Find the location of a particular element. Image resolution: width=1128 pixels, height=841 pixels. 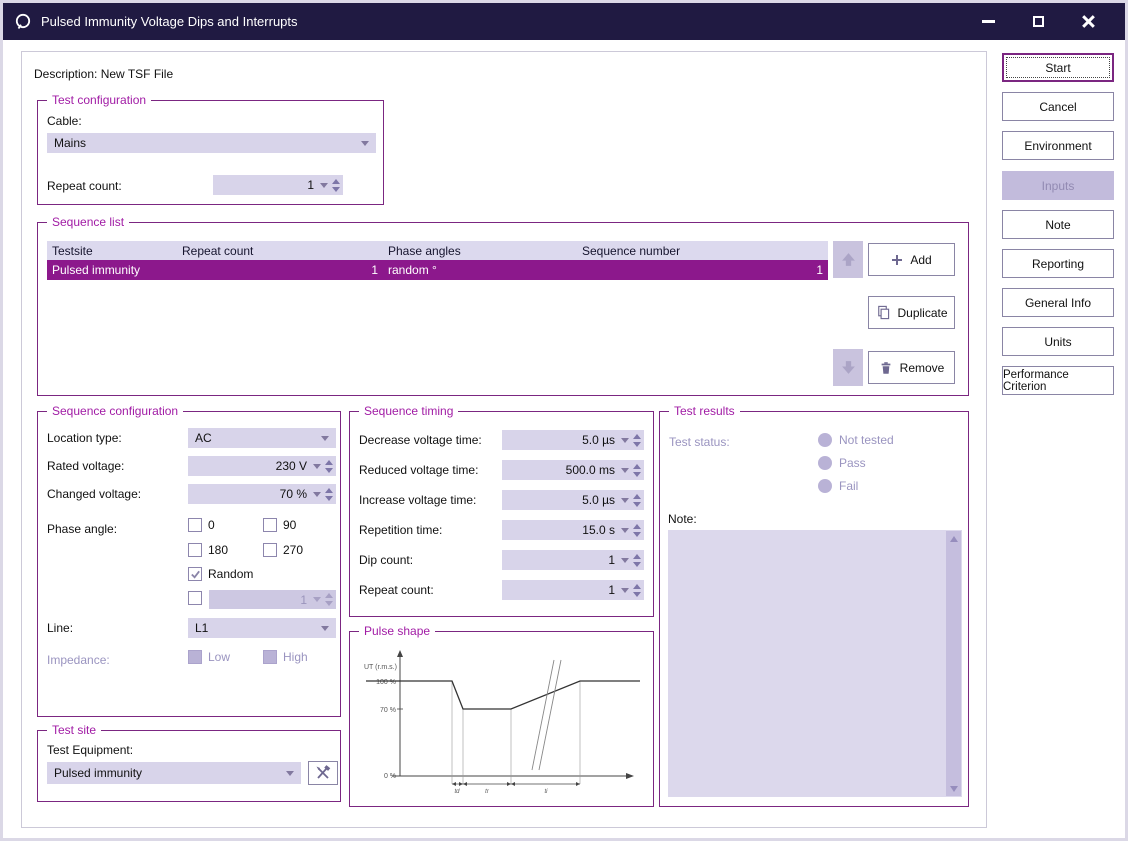

span-label-ti: ti is located at coordinates (547, 792).